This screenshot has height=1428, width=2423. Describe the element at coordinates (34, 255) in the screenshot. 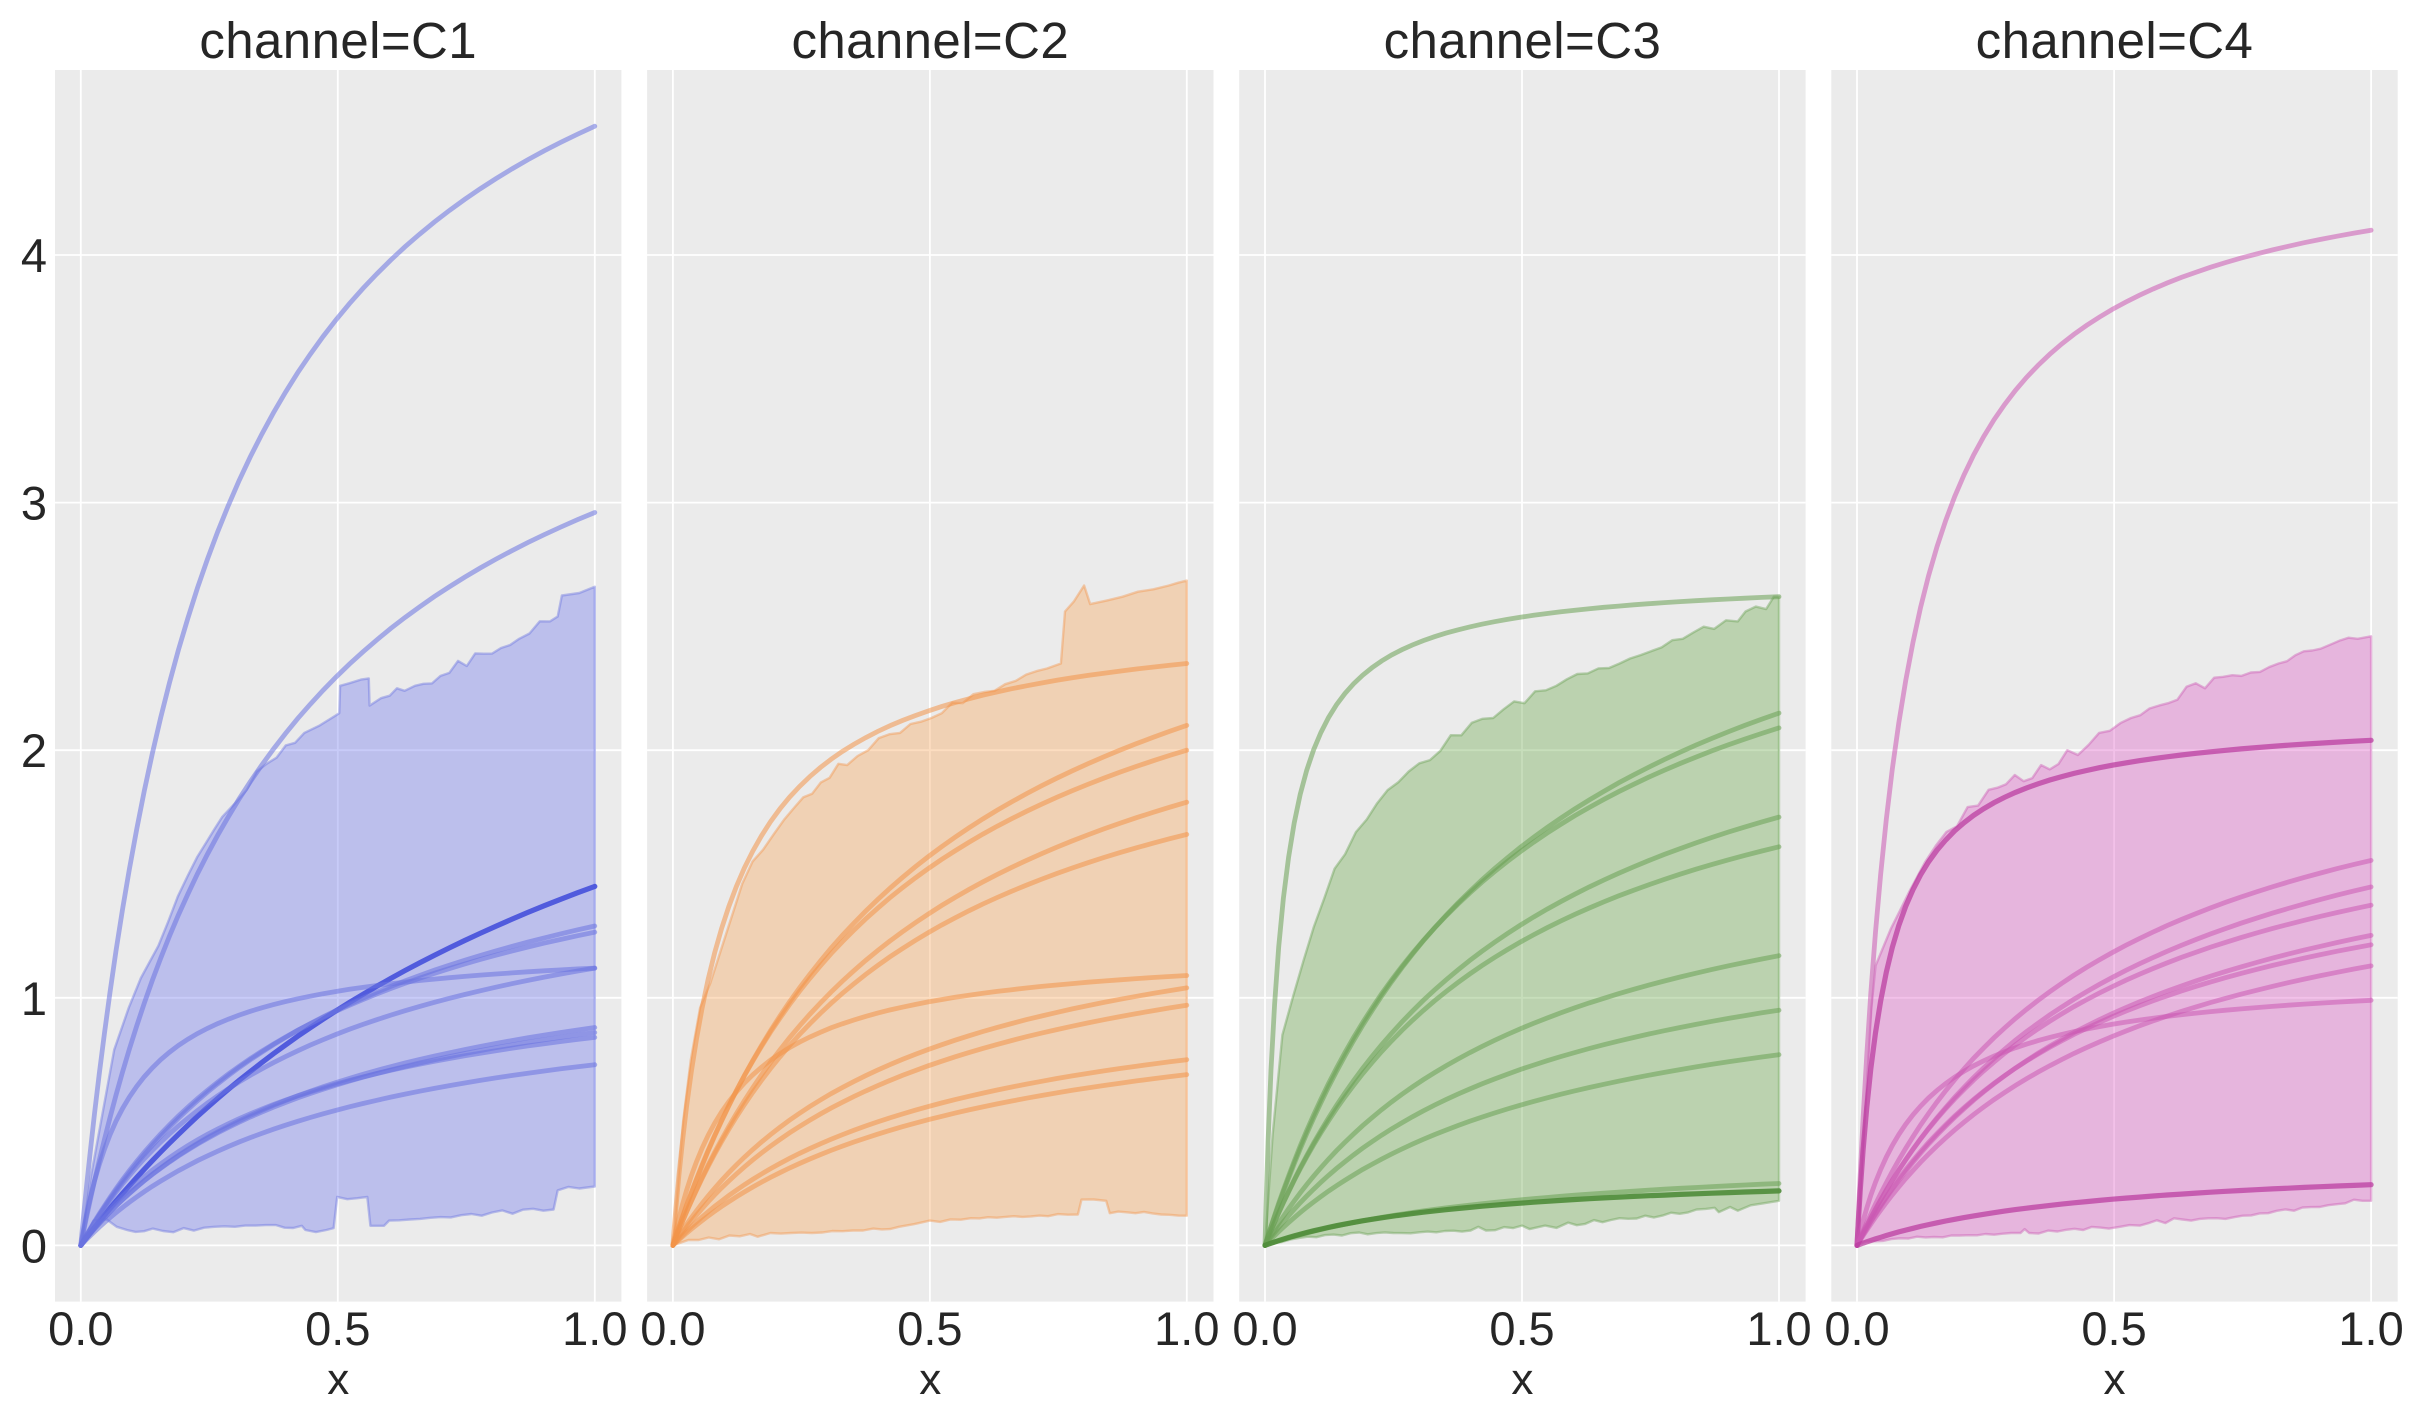

I see `svg-text: 4` at that location.